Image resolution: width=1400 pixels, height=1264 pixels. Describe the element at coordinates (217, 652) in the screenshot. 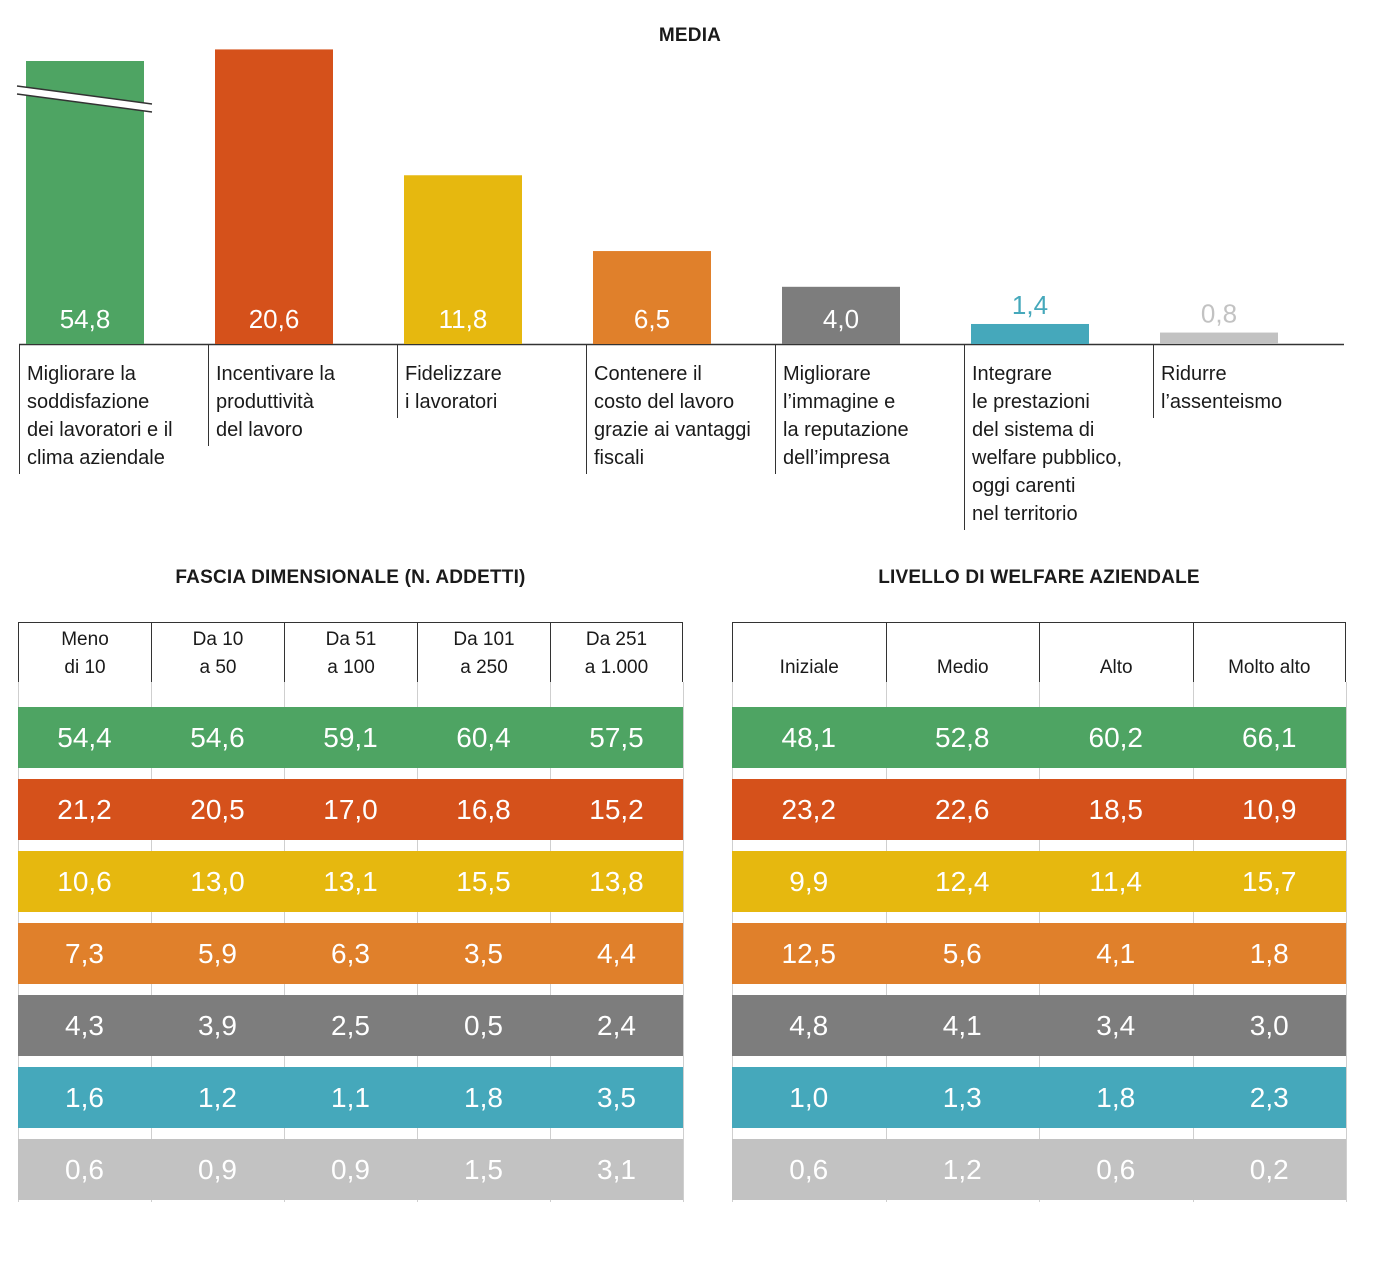

I see `column-header: Da 10 a 50` at that location.